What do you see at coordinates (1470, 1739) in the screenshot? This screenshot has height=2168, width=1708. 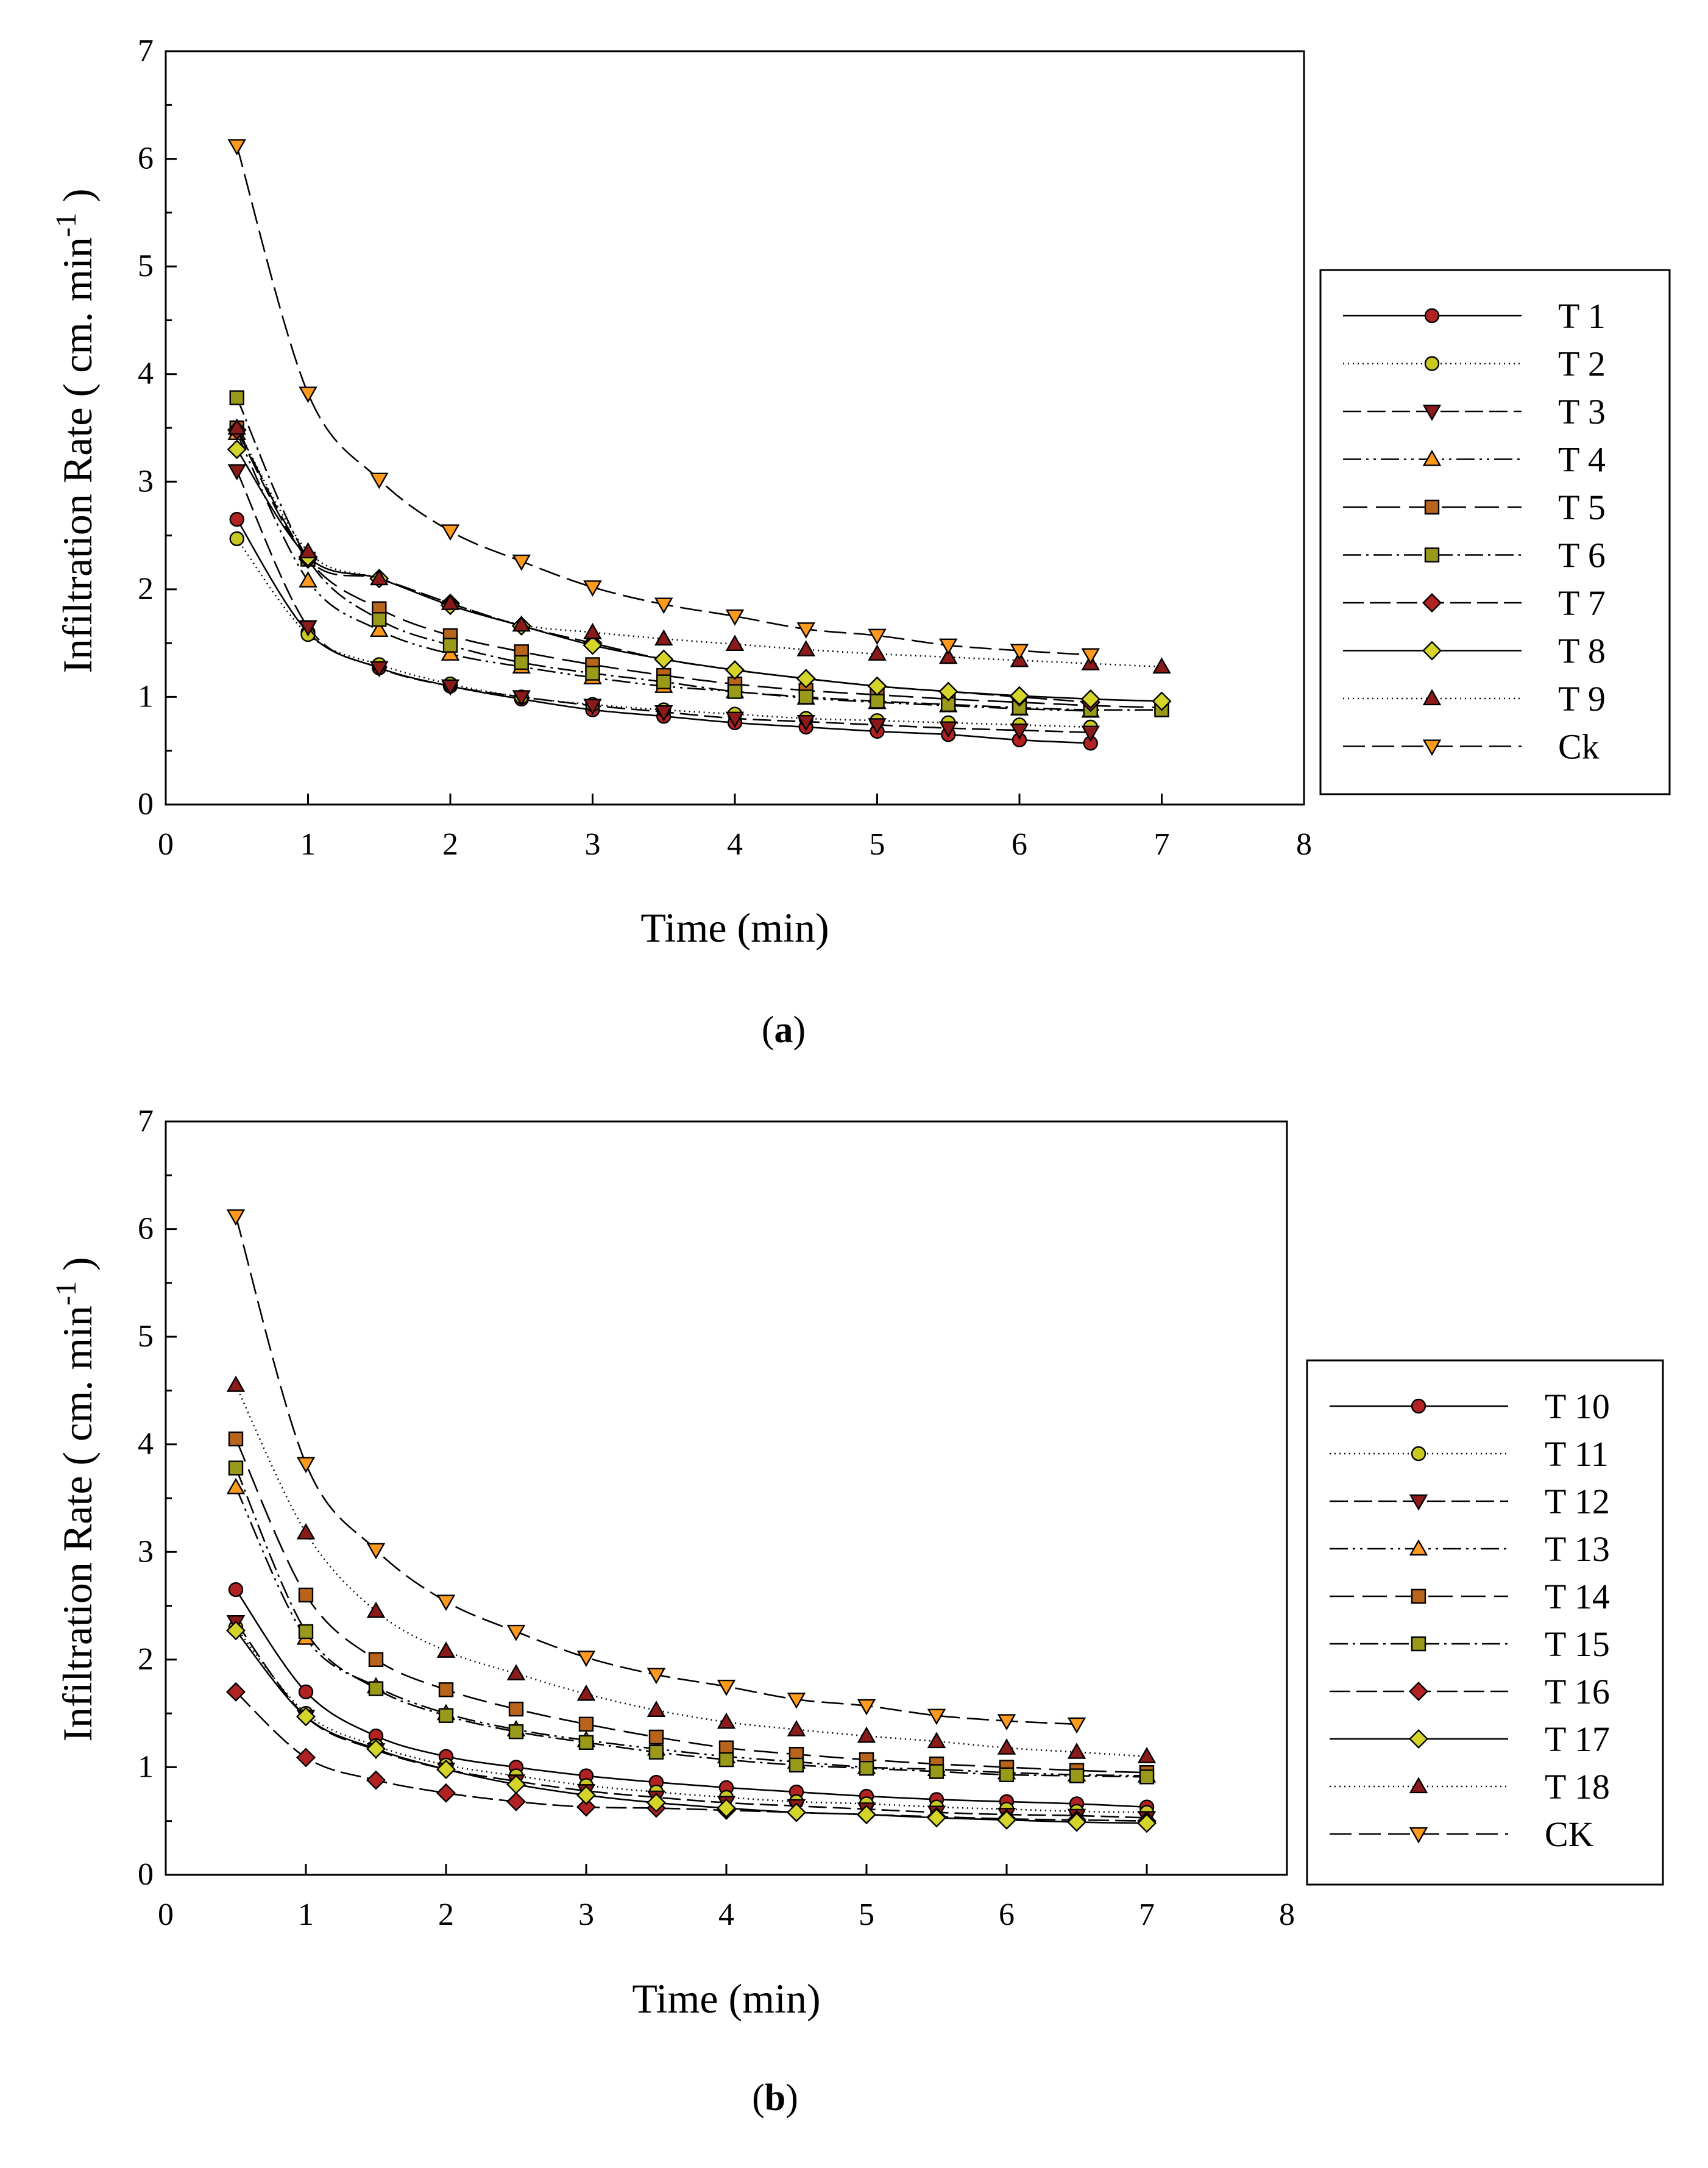 I see `legend-item: T 17` at bounding box center [1470, 1739].